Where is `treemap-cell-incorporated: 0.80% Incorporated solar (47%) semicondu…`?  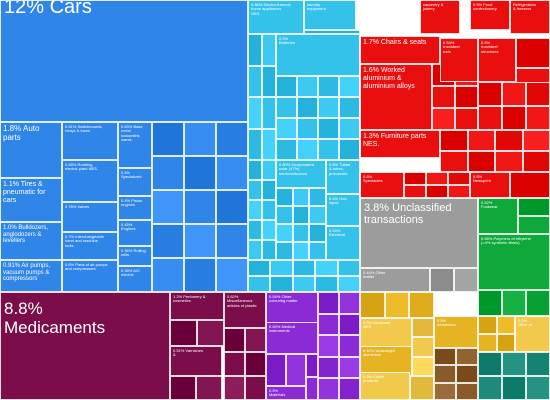
treemap-cell-incorporated: 0.80% Incorporated solar (47%) semicondu… is located at coordinates (301, 174).